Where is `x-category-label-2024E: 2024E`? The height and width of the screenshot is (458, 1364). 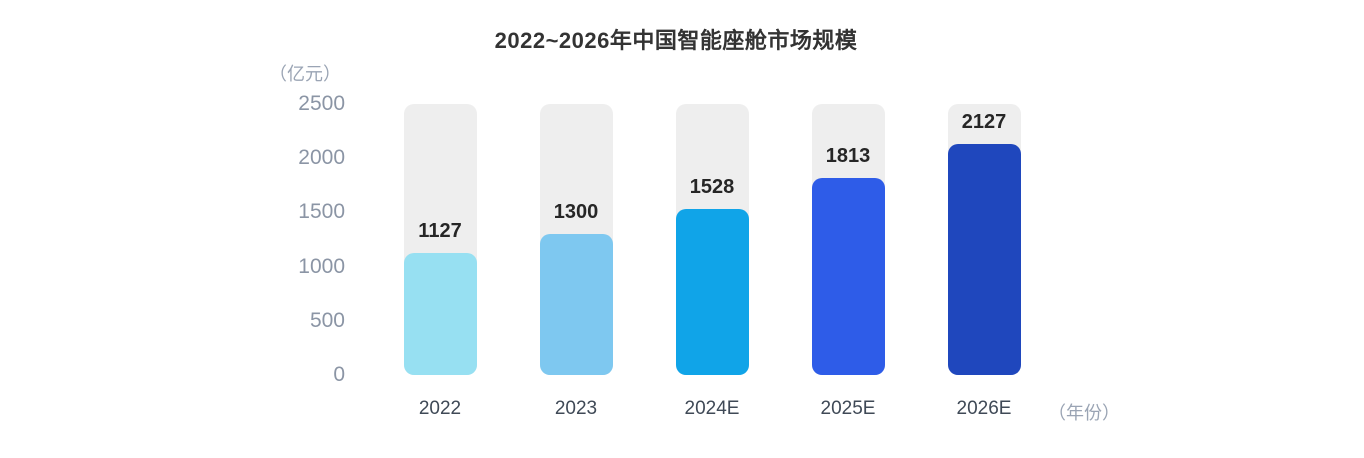 x-category-label-2024E: 2024E is located at coordinates (712, 408).